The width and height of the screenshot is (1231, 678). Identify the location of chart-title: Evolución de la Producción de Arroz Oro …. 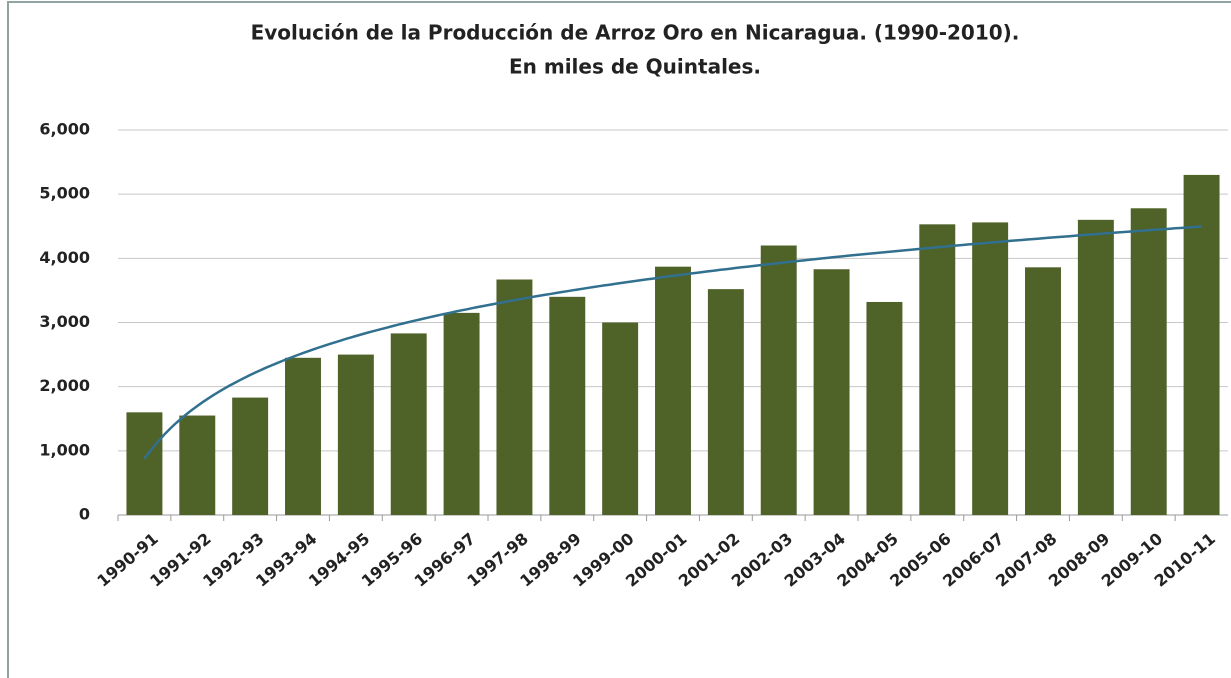
(635, 33).